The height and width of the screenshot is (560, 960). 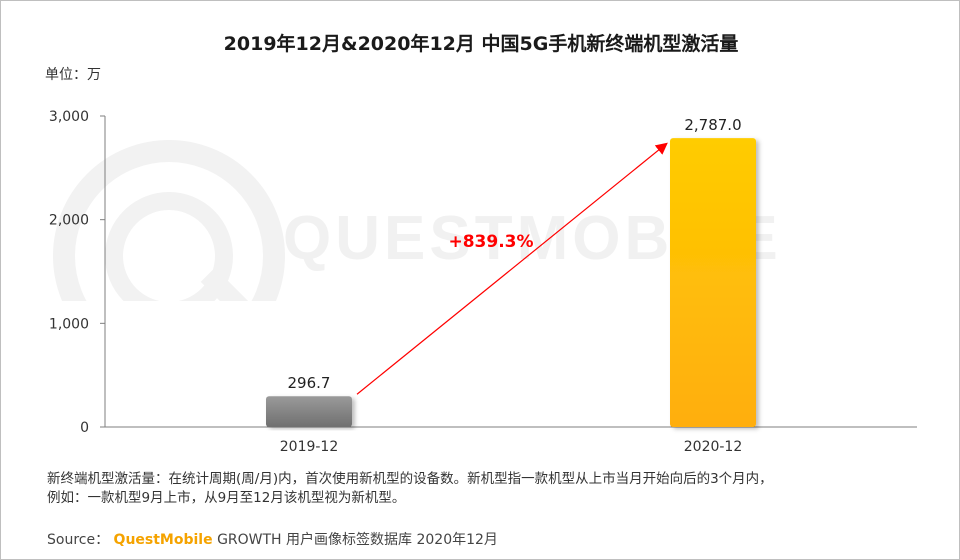 What do you see at coordinates (309, 383) in the screenshot?
I see `bar-value-label: 296.7` at bounding box center [309, 383].